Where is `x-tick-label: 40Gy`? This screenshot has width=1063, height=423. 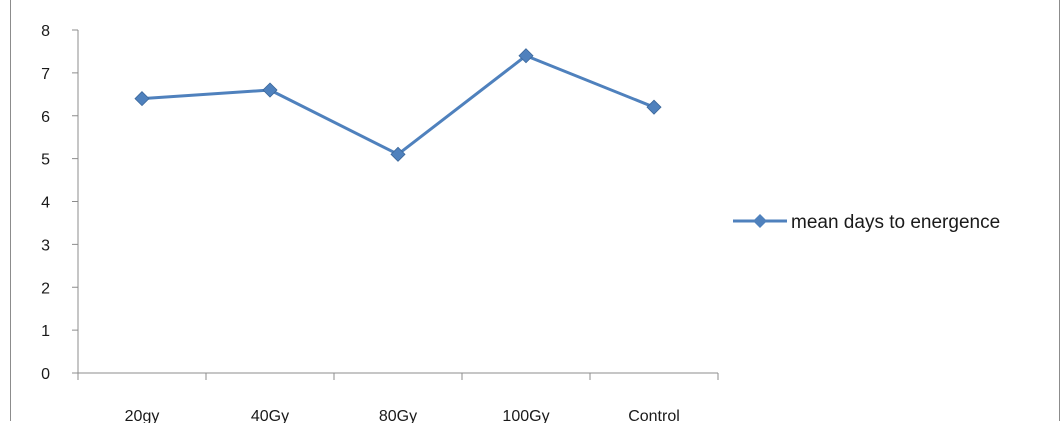
x-tick-label: 40Gy is located at coordinates (270, 415).